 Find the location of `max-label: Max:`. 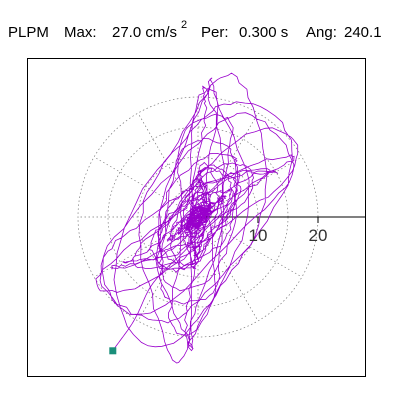

max-label: Max: is located at coordinates (80, 32).